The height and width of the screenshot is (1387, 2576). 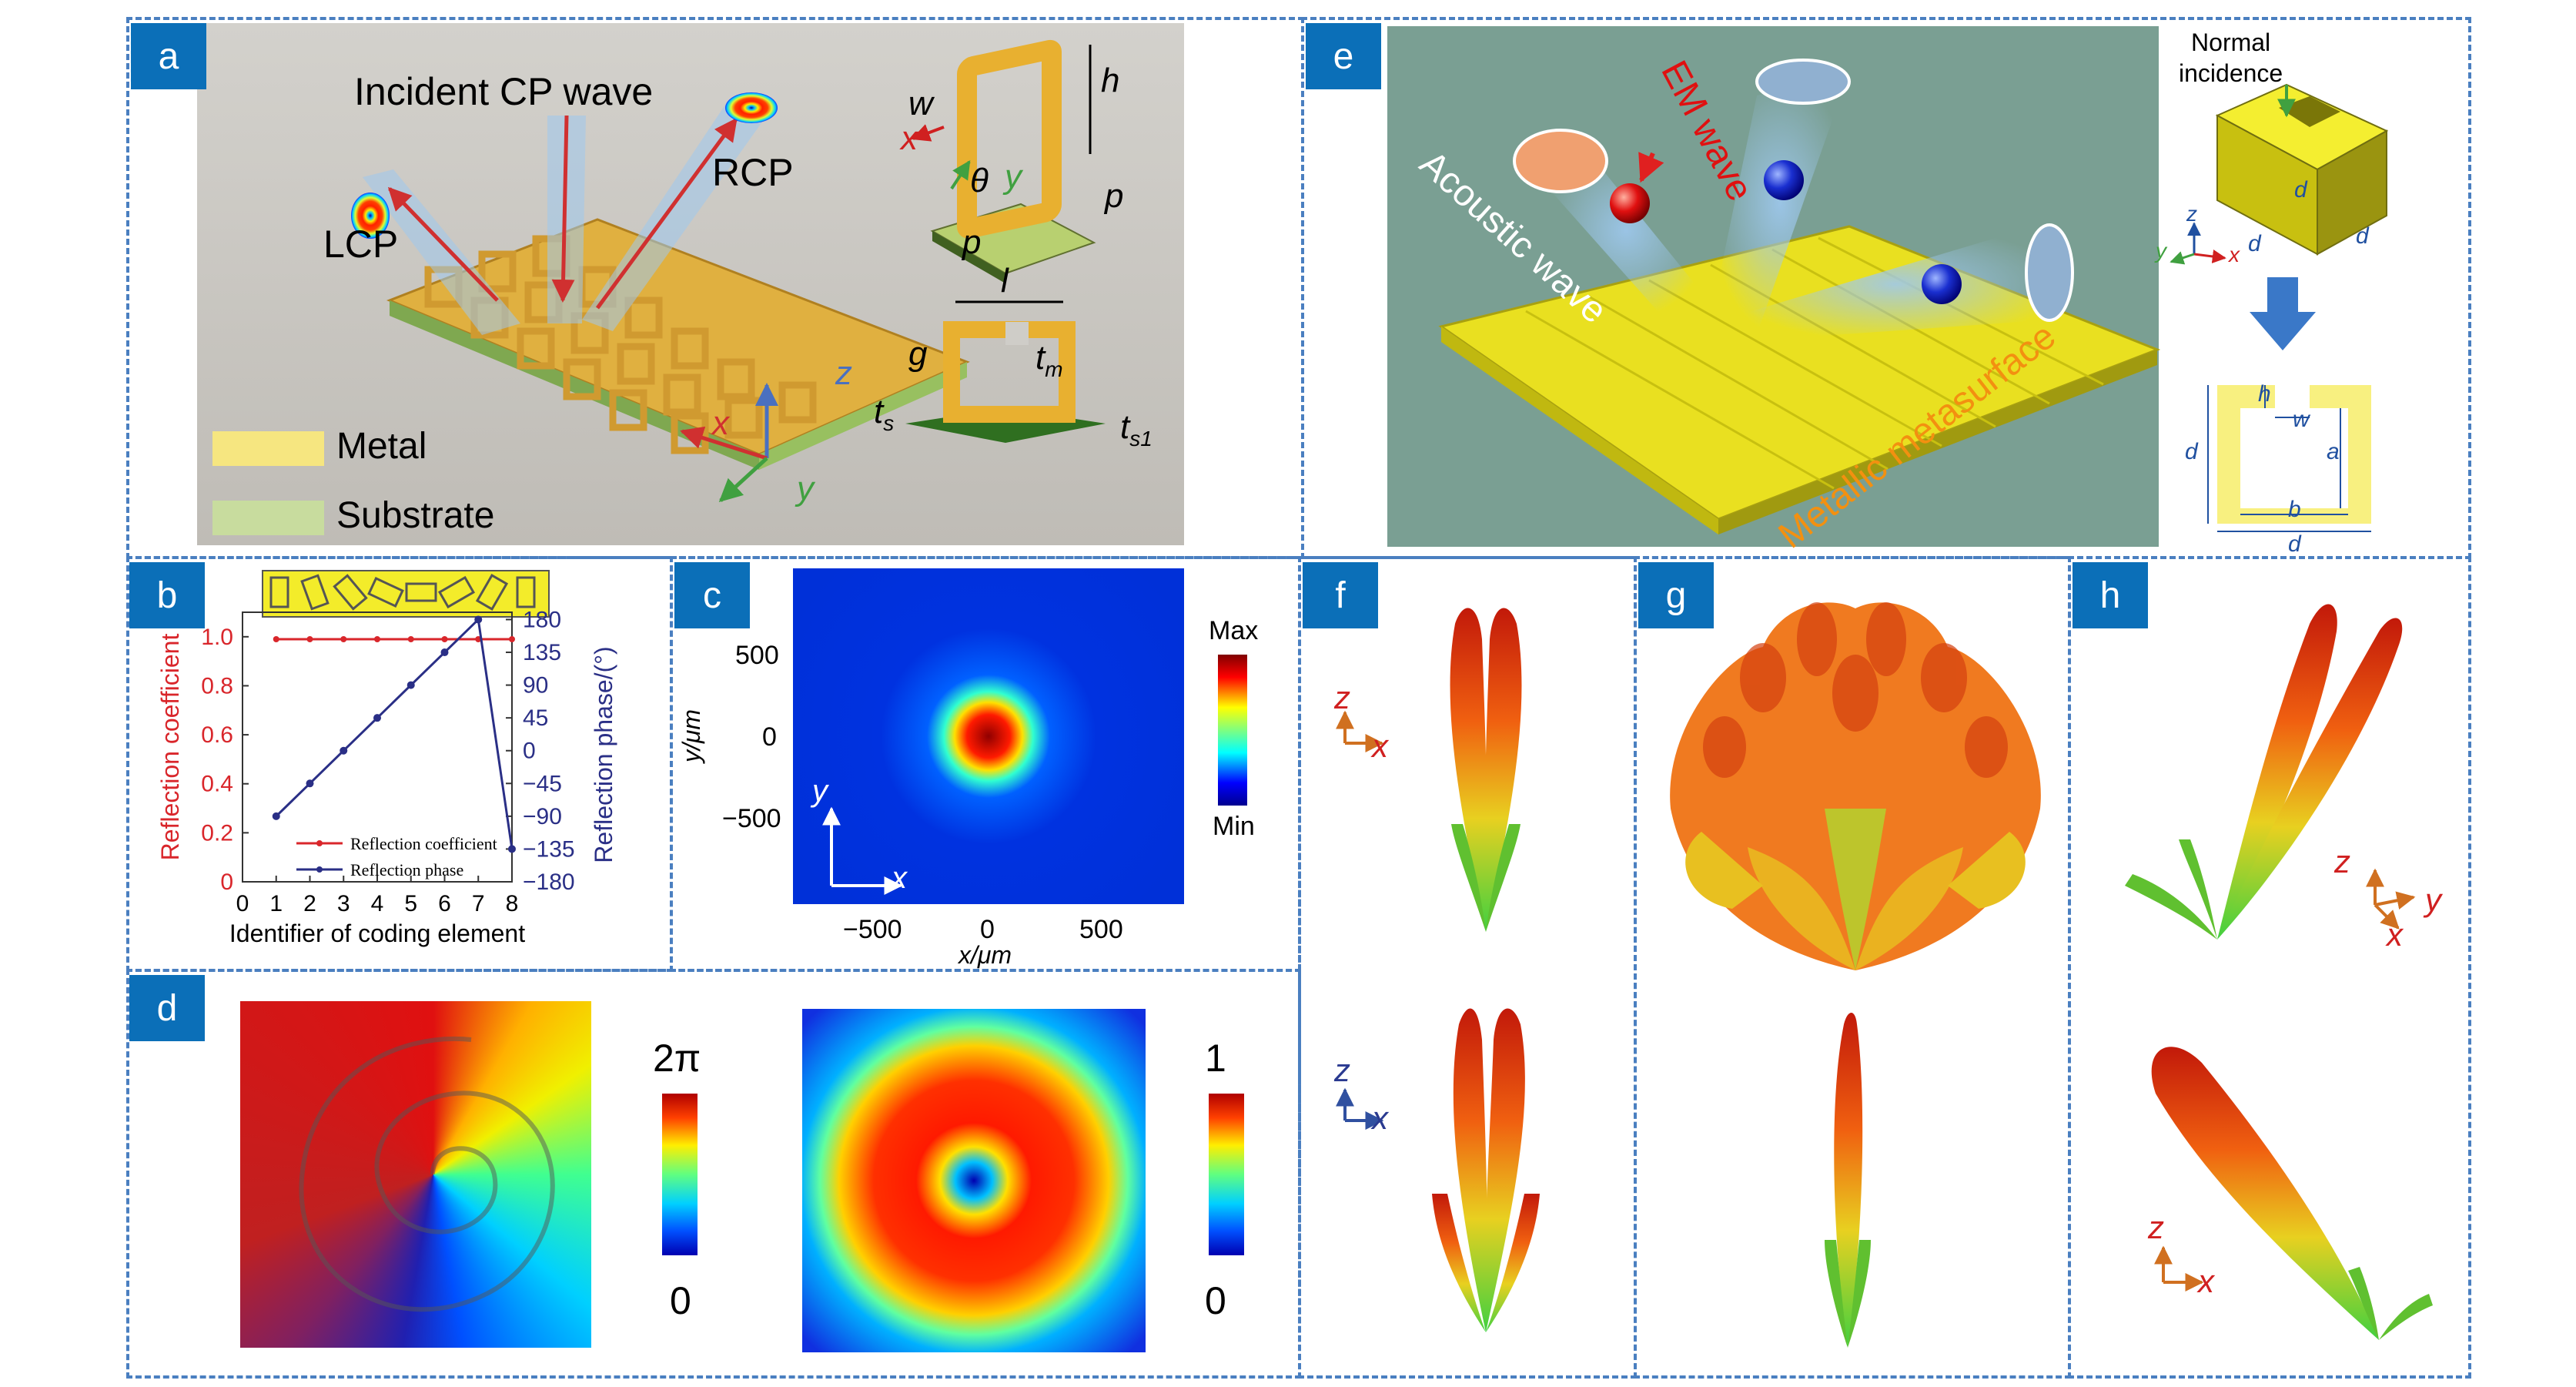 What do you see at coordinates (2301, 420) in the screenshot?
I see `dim-w-e: w` at bounding box center [2301, 420].